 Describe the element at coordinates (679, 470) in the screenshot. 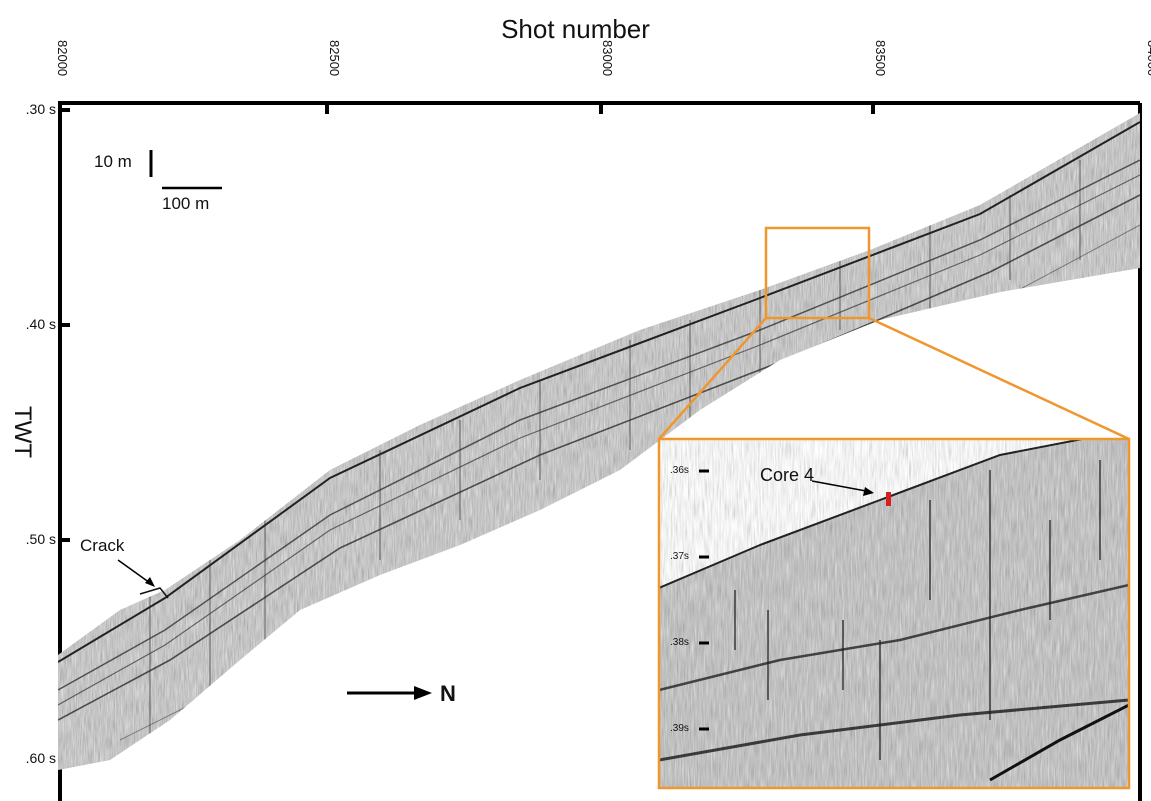

I see `inset-y-tick-label: .36s` at that location.